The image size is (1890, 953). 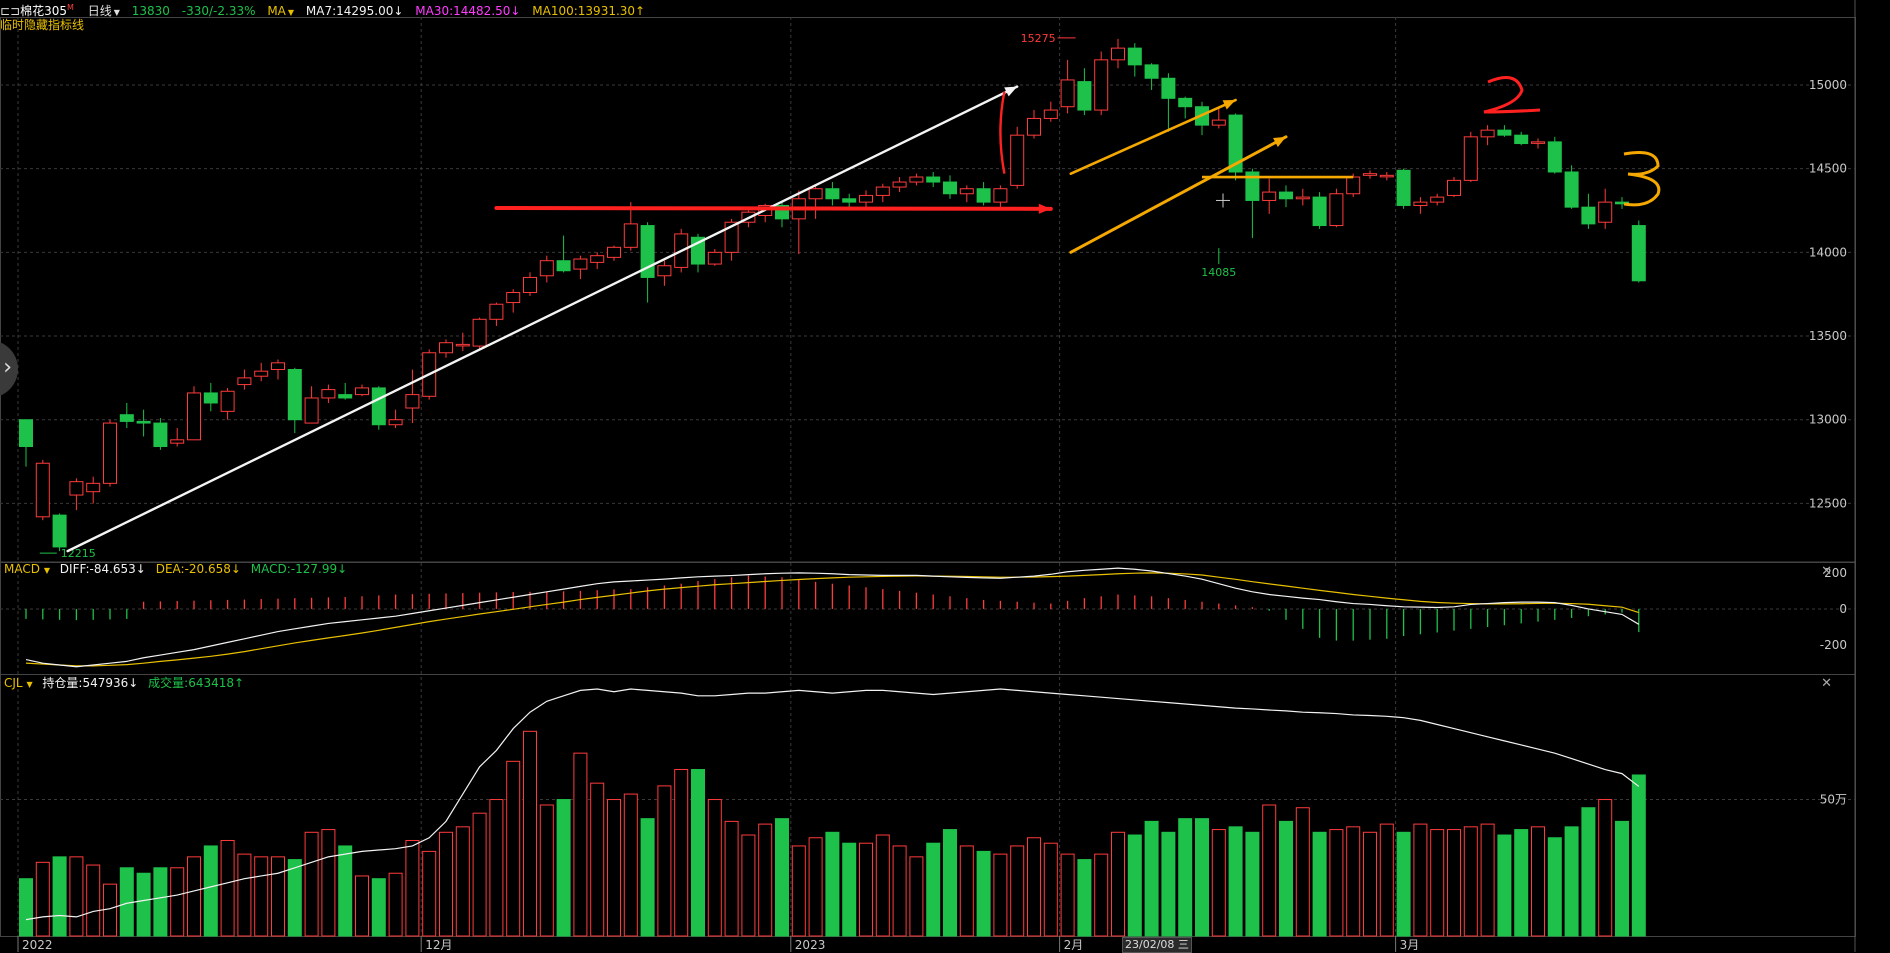 What do you see at coordinates (1826, 683) in the screenshot?
I see `close-volume-pane-icon: ✕` at bounding box center [1826, 683].